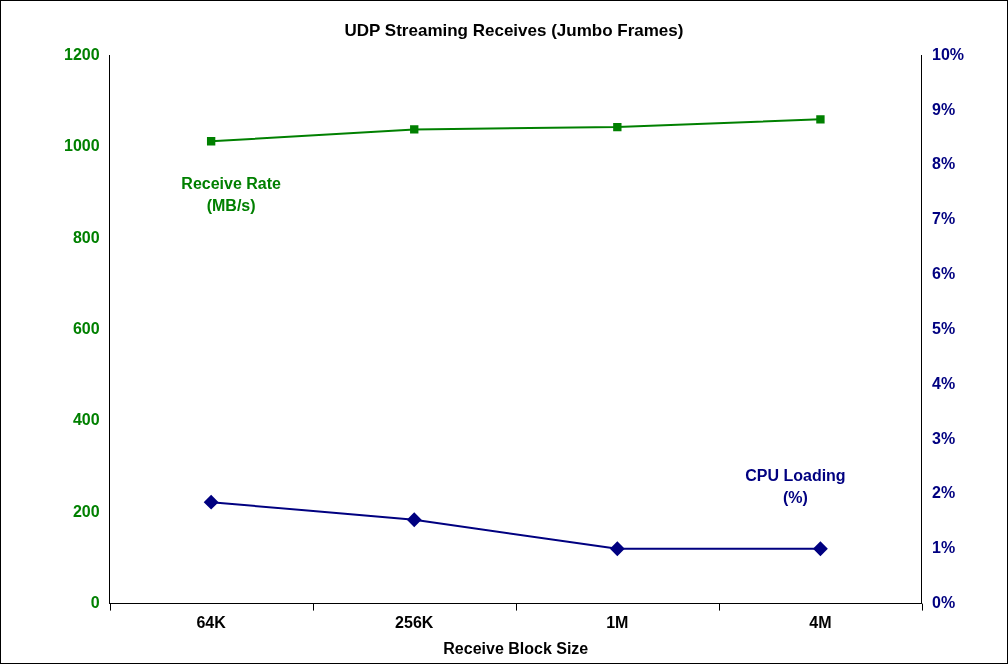 Image resolution: width=1008 pixels, height=664 pixels. What do you see at coordinates (514, 30) in the screenshot?
I see `chart-title: UDP Streaming Receives (Jumbo Frames)` at bounding box center [514, 30].